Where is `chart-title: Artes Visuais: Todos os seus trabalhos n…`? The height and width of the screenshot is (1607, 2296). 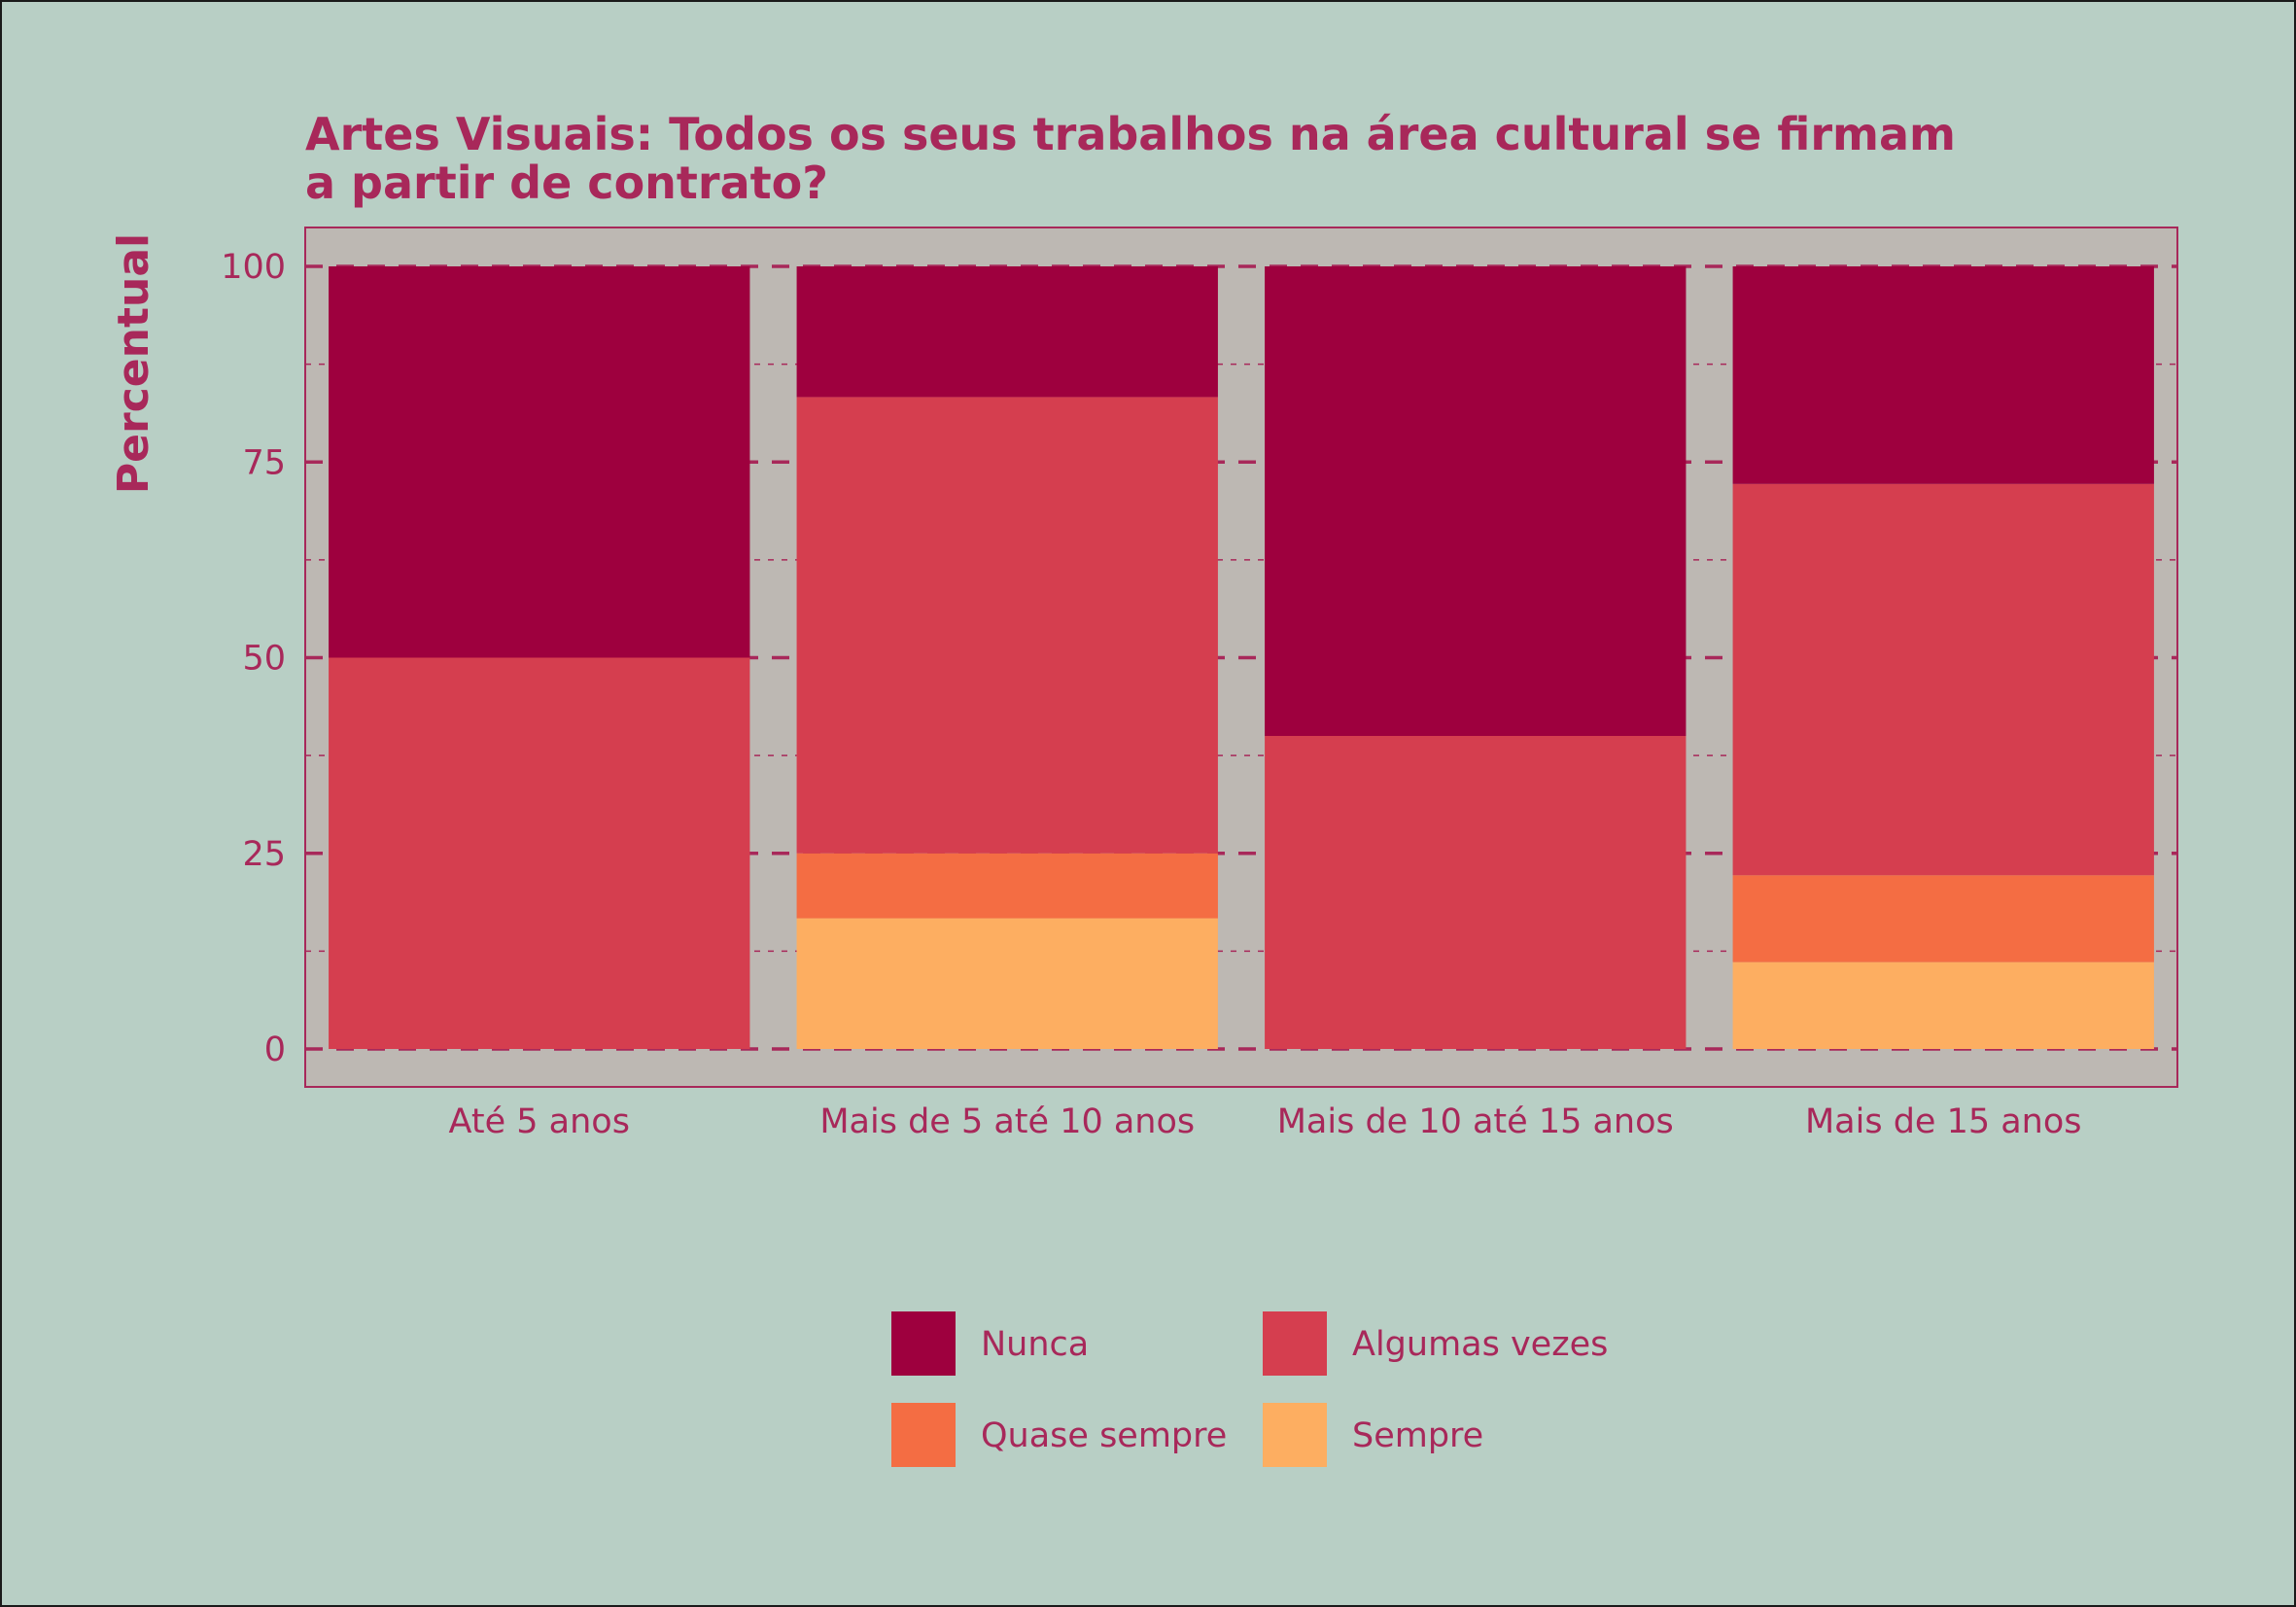 chart-title: Artes Visuais: Todos os seus trabalhos n… is located at coordinates (1130, 158).